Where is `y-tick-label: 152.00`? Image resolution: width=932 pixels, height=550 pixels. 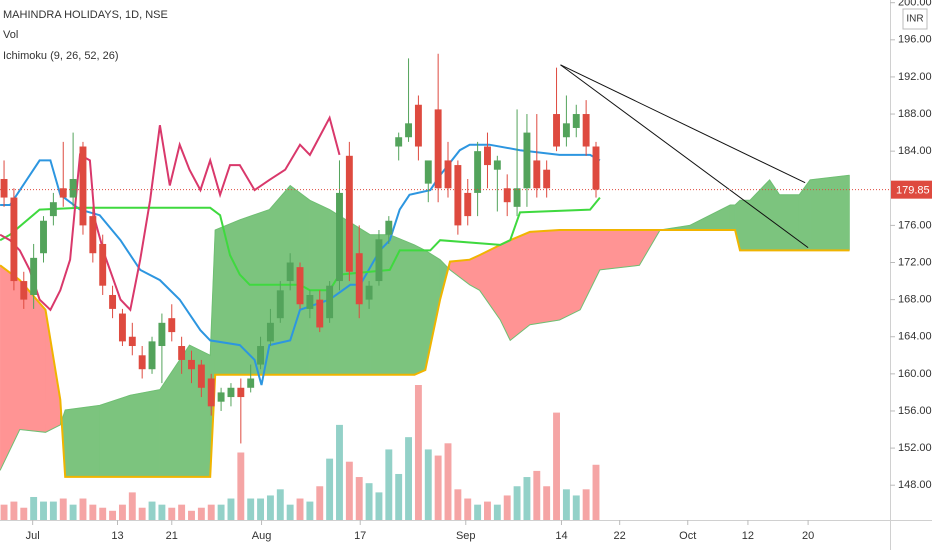
y-tick-label: 152.00 is located at coordinates (915, 448).